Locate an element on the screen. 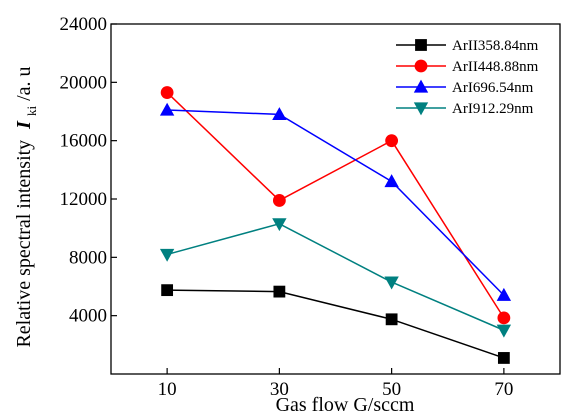 Image resolution: width=574 pixels, height=414 pixels. y-axis-title: Relative spectral intensity I ki /a. u is located at coordinates (27, 206).